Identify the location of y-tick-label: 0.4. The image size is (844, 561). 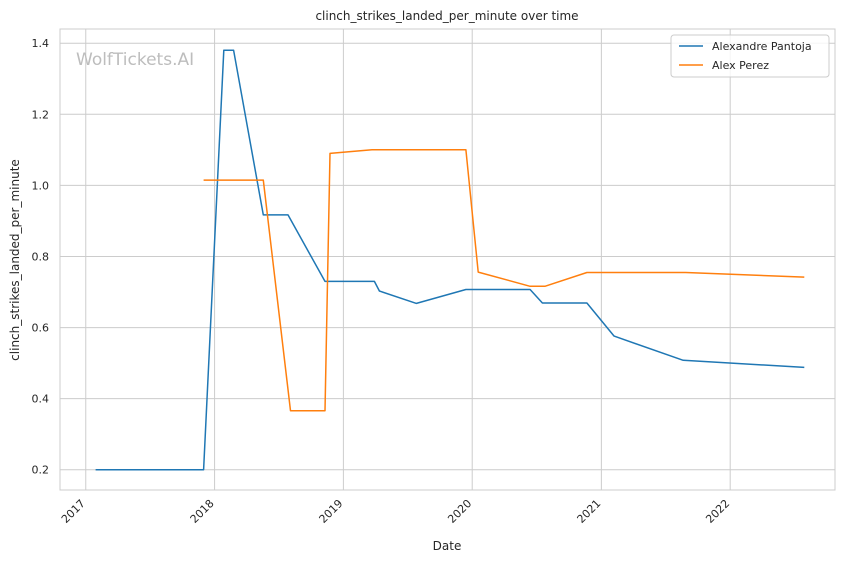
(41, 399).